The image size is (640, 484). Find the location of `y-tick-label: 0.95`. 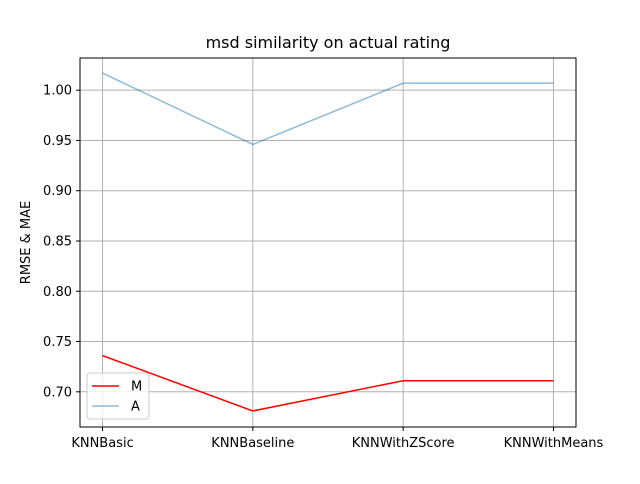

y-tick-label: 0.95 is located at coordinates (57, 141).